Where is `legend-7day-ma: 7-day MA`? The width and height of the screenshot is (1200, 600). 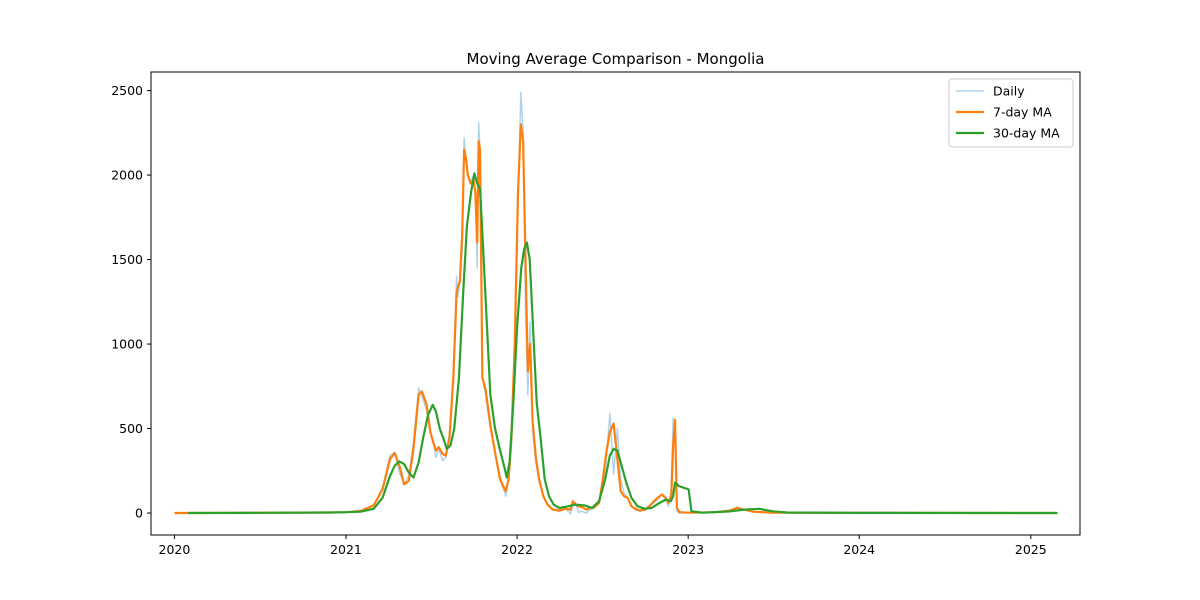 legend-7day-ma: 7-day MA is located at coordinates (1004, 112).